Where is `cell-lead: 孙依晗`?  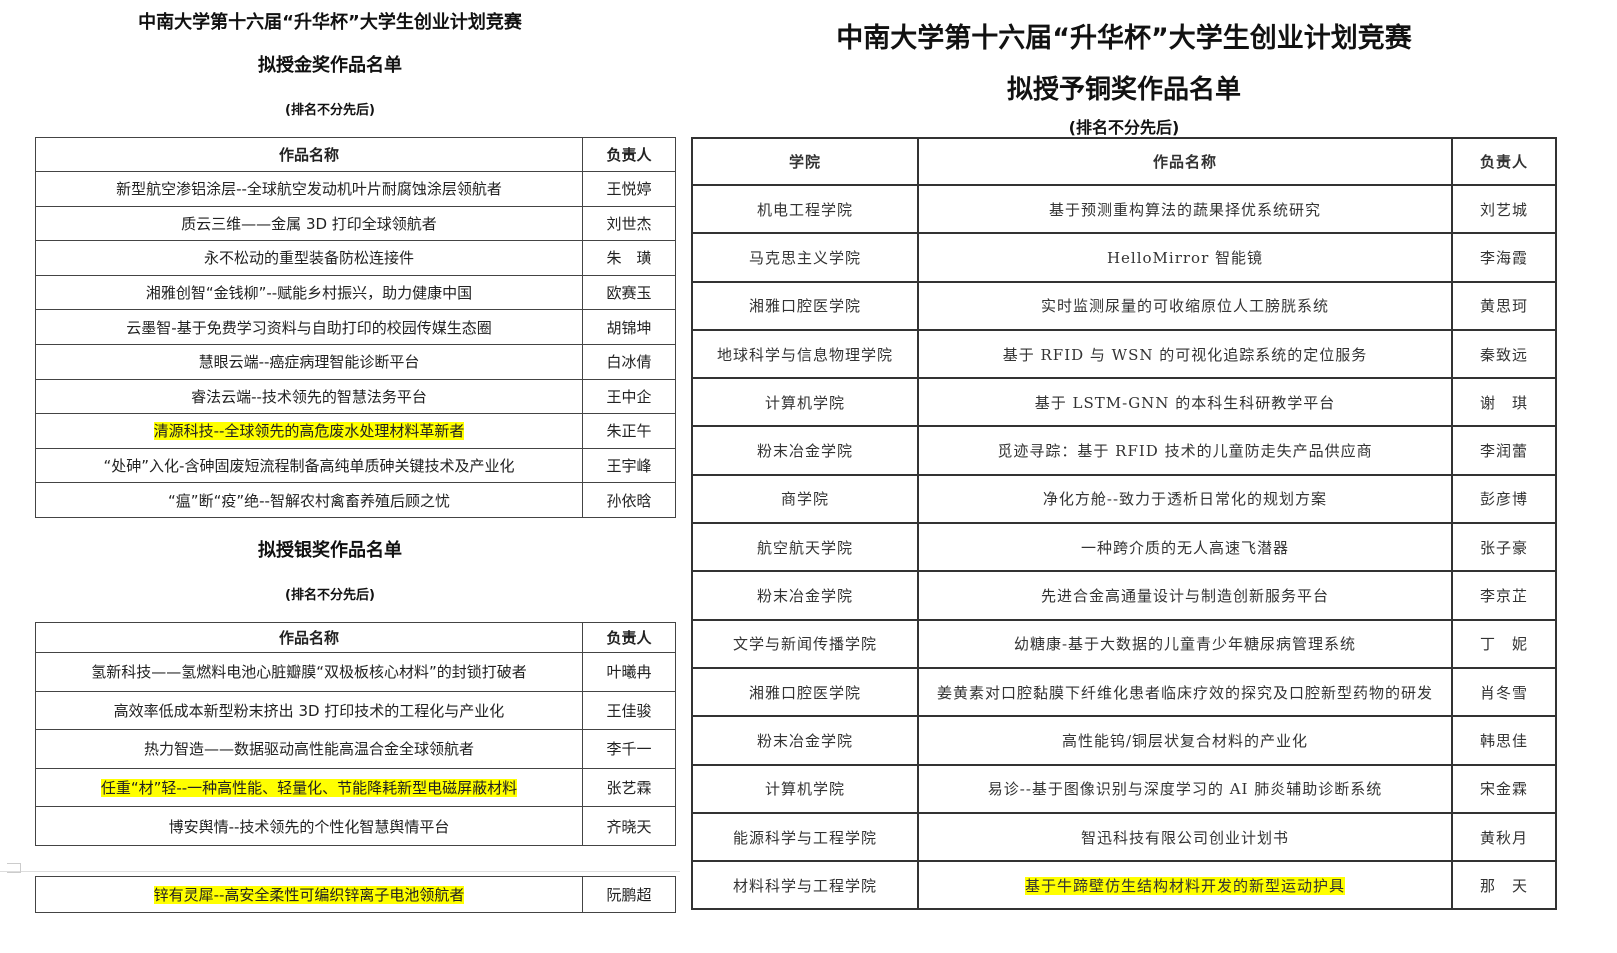 cell-lead: 孙依晗 is located at coordinates (629, 500).